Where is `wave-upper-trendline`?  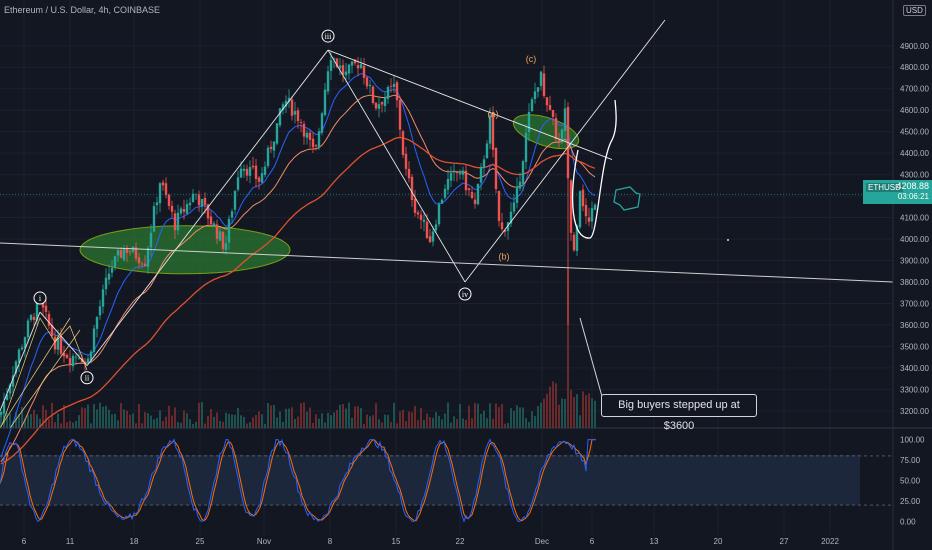
wave-upper-trendline is located at coordinates (470, 104).